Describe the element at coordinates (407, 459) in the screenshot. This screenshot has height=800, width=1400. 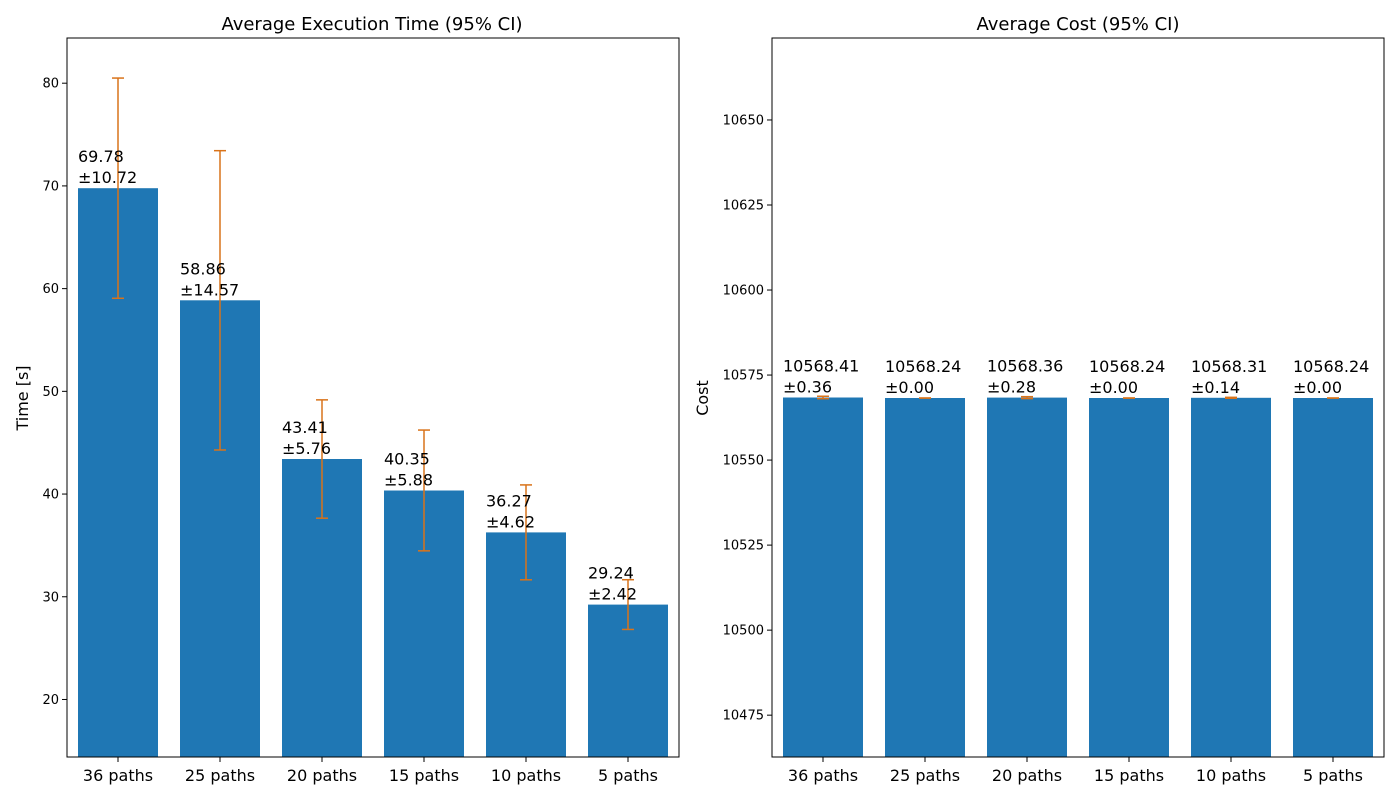
I see `value-label: 40.35` at that location.